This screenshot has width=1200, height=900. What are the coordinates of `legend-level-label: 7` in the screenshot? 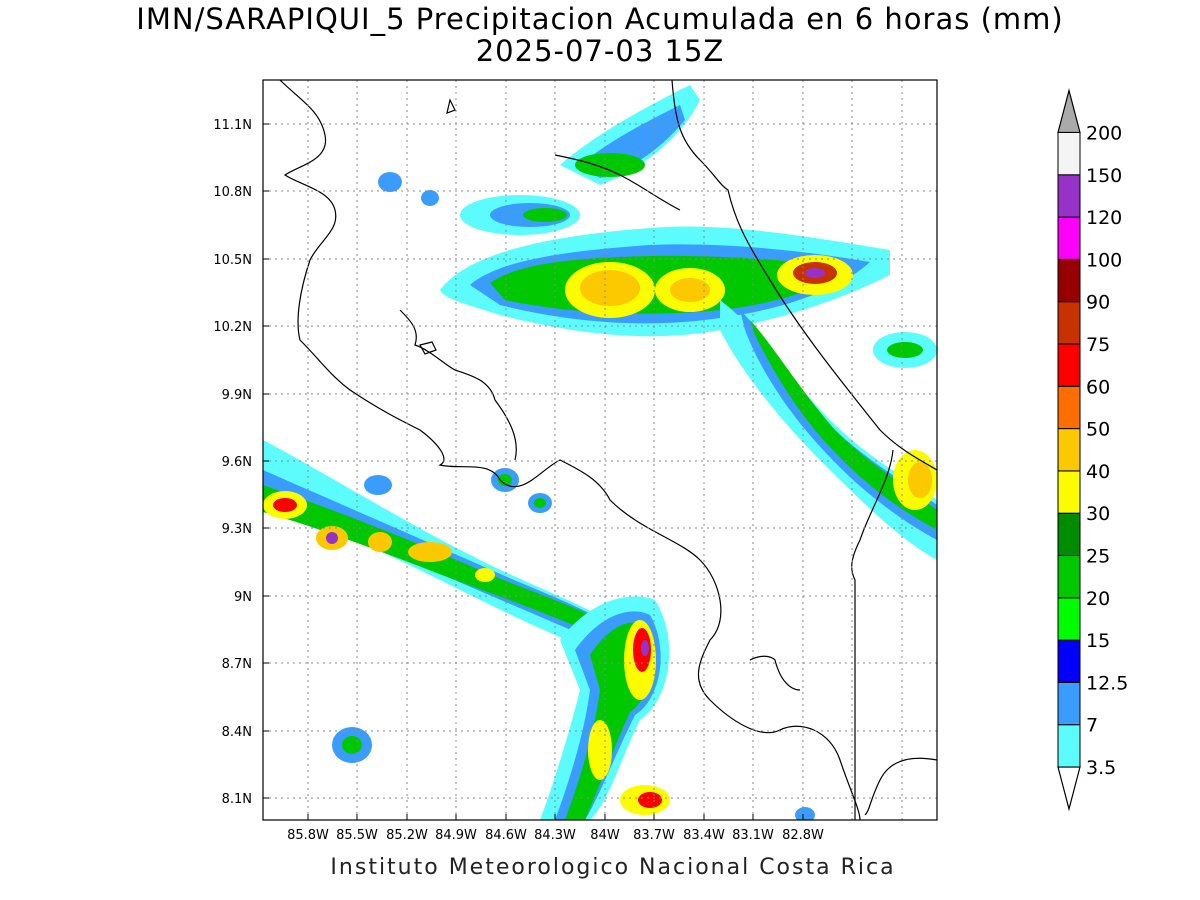 It's located at (1092, 726).